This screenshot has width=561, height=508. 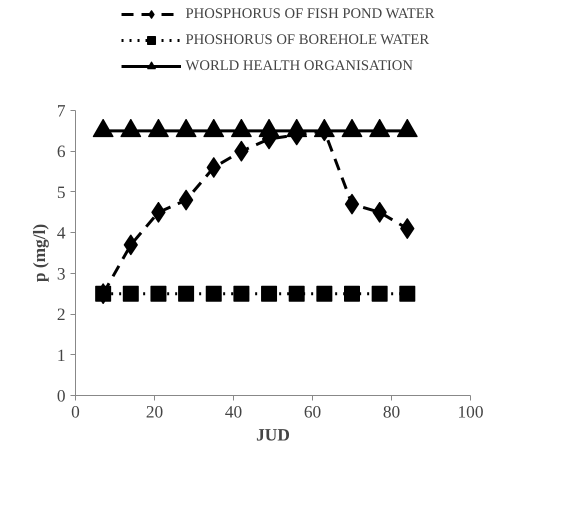 I want to click on legend-label: WORLD HEALTH ORGANISATION, so click(x=299, y=66).